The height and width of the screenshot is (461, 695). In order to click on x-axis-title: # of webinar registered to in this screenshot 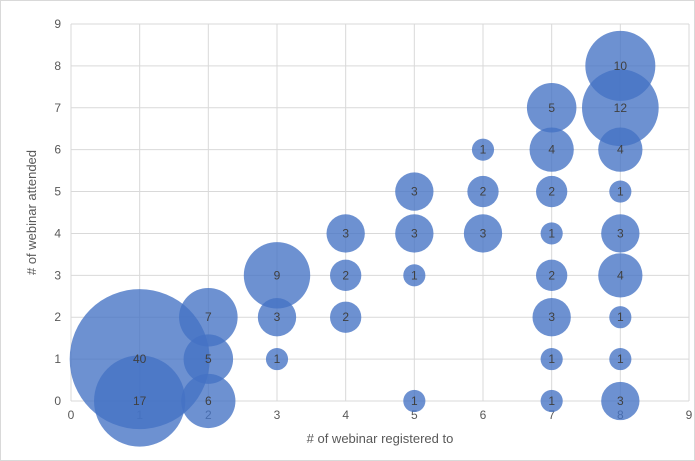, I will do `click(380, 438)`.